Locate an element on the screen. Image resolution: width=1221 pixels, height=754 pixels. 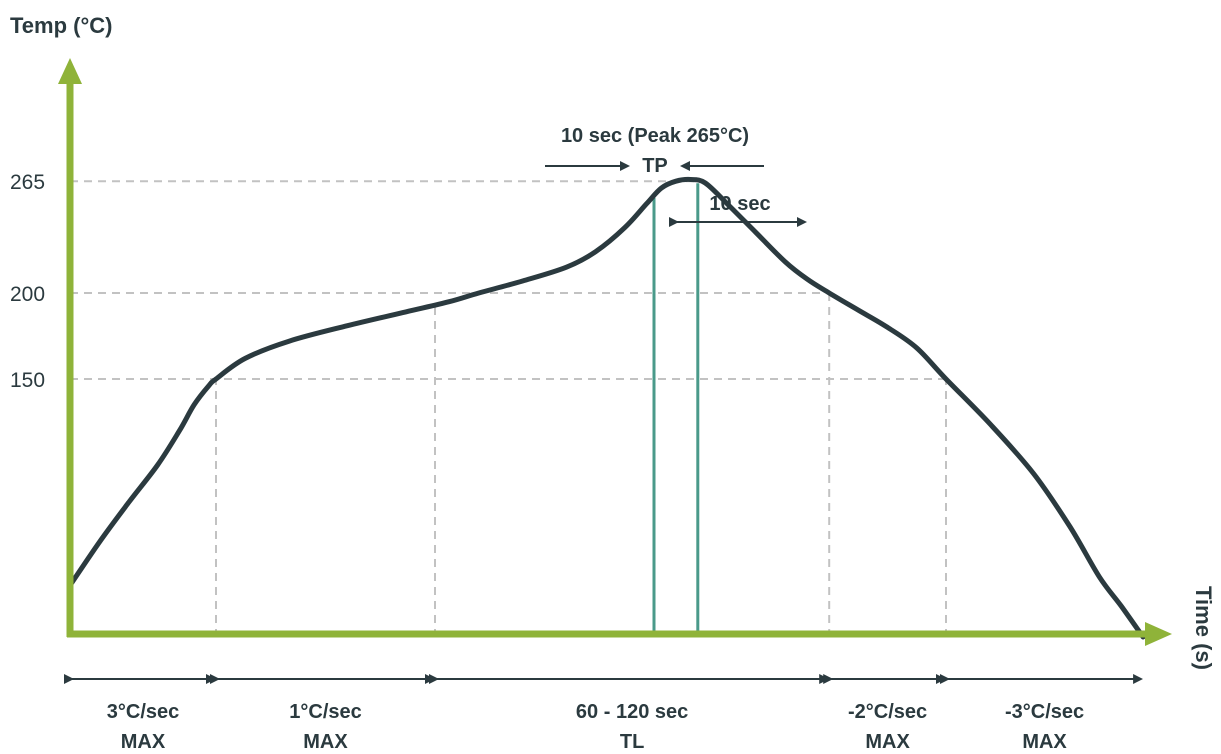
y-axis-arrowhead is located at coordinates (70, 71).